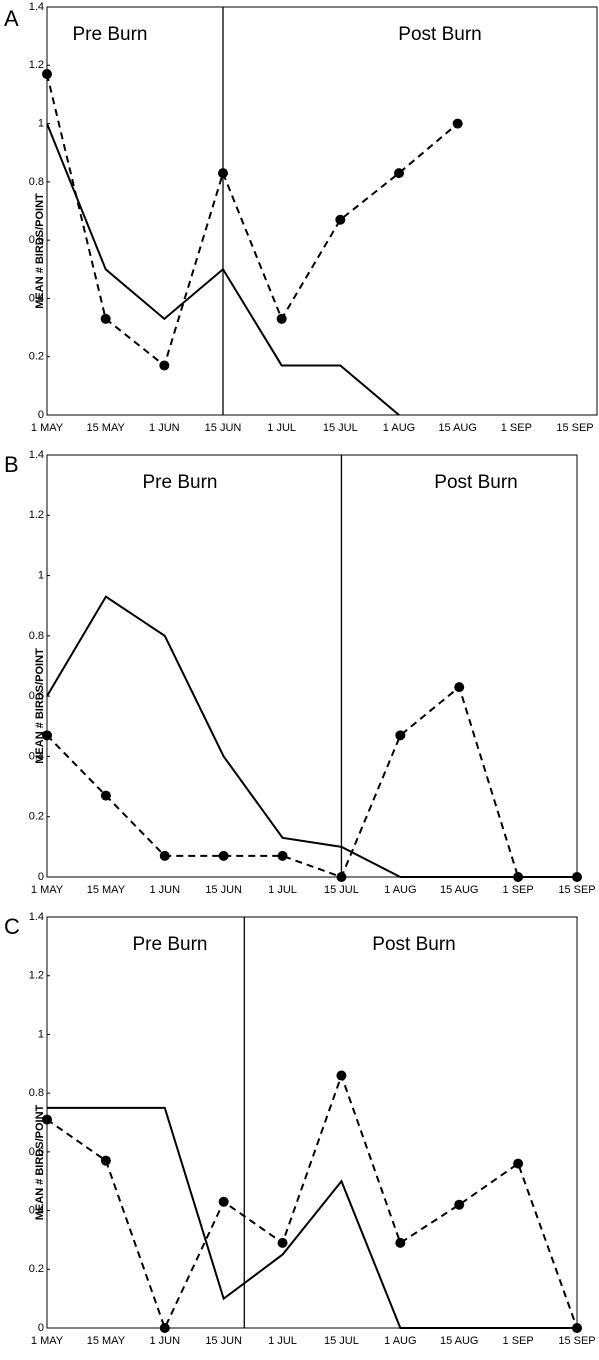 The width and height of the screenshot is (599, 1360). Describe the element at coordinates (11, 464) in the screenshot. I see `panel-label: B` at that location.